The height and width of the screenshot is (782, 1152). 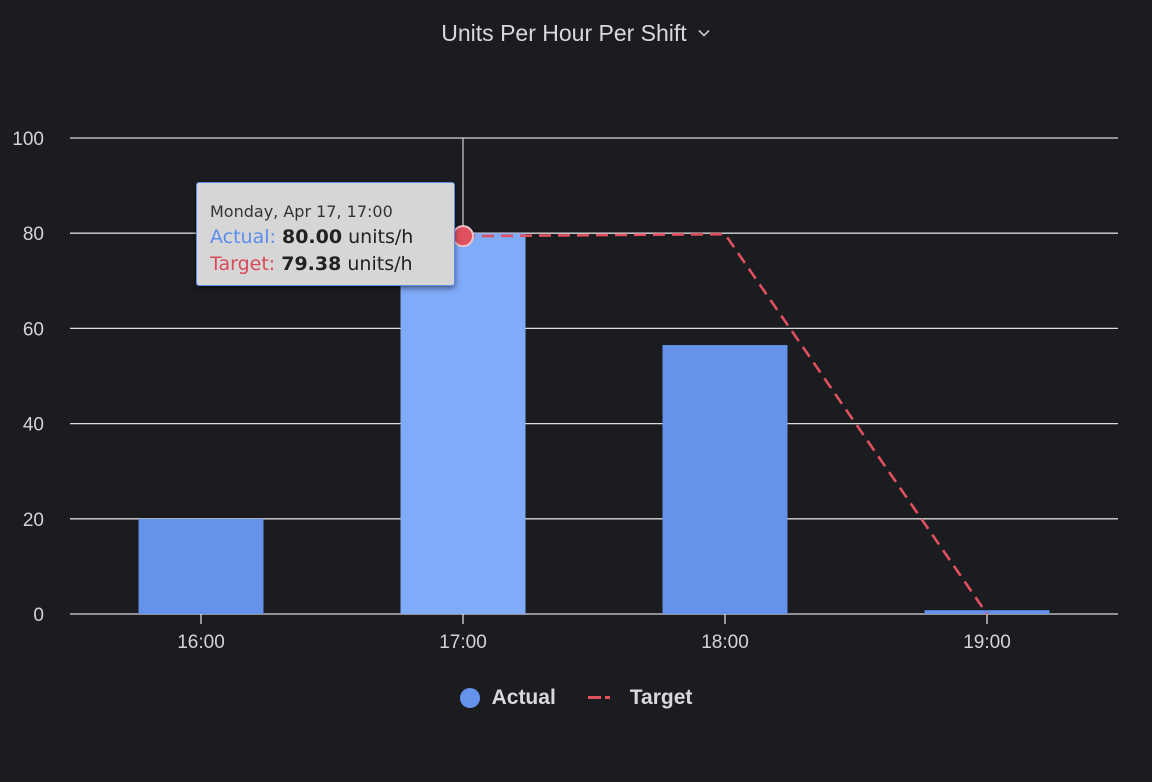 I want to click on tooltip-target-label: Target:, so click(x=243, y=264).